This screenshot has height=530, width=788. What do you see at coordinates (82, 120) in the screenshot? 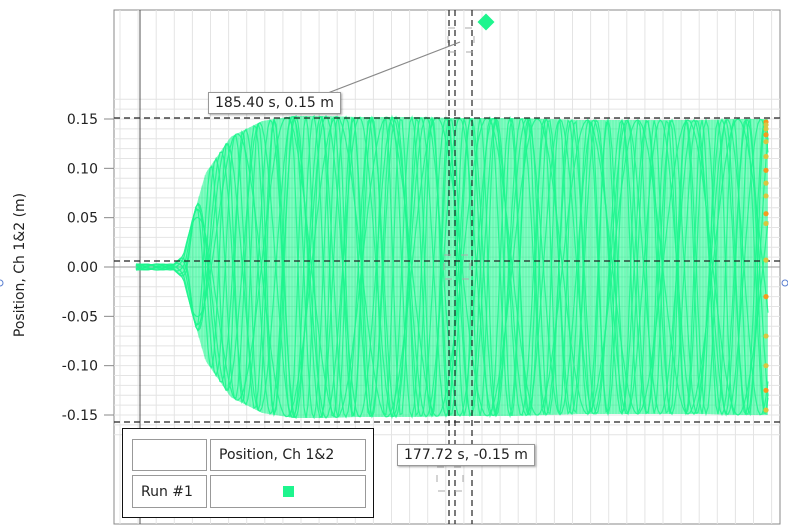
I see `y-tick-label: 0.15` at bounding box center [82, 120].